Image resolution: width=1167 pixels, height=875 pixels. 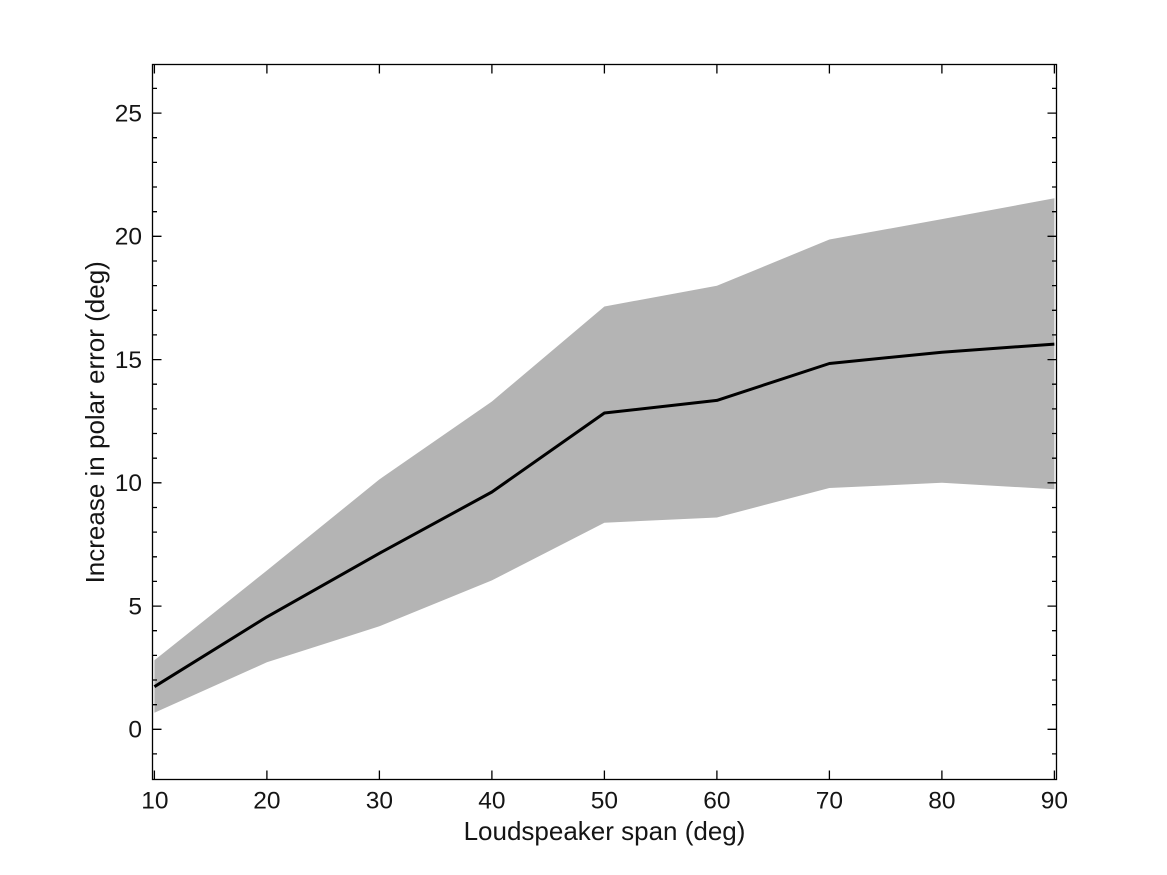 I want to click on svg-text: Loudspeaker span (deg), so click(x=605, y=831).